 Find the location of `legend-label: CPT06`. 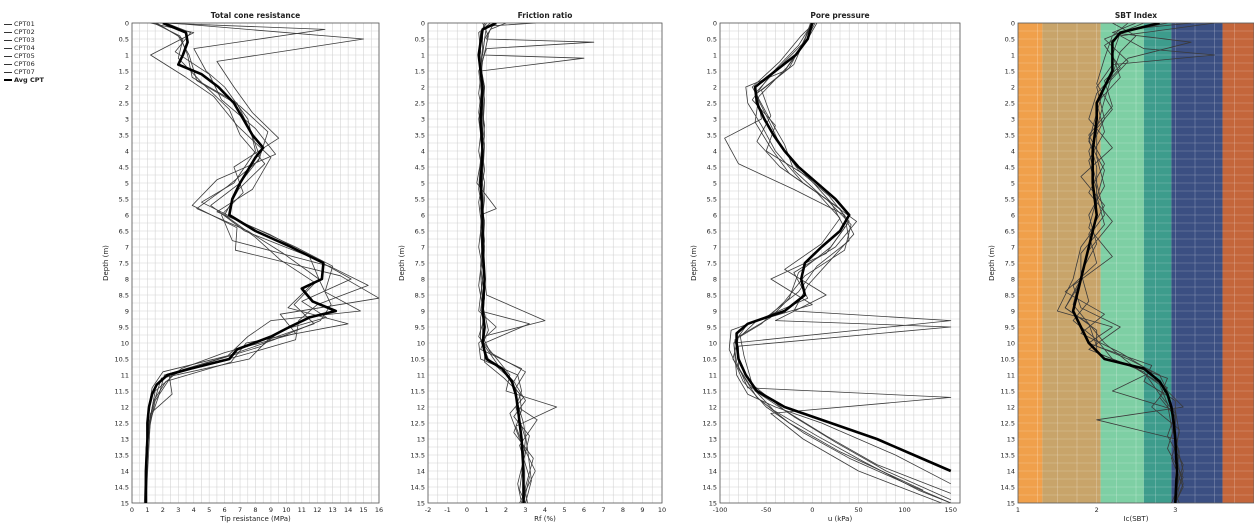

legend-label: CPT06 is located at coordinates (24, 64).